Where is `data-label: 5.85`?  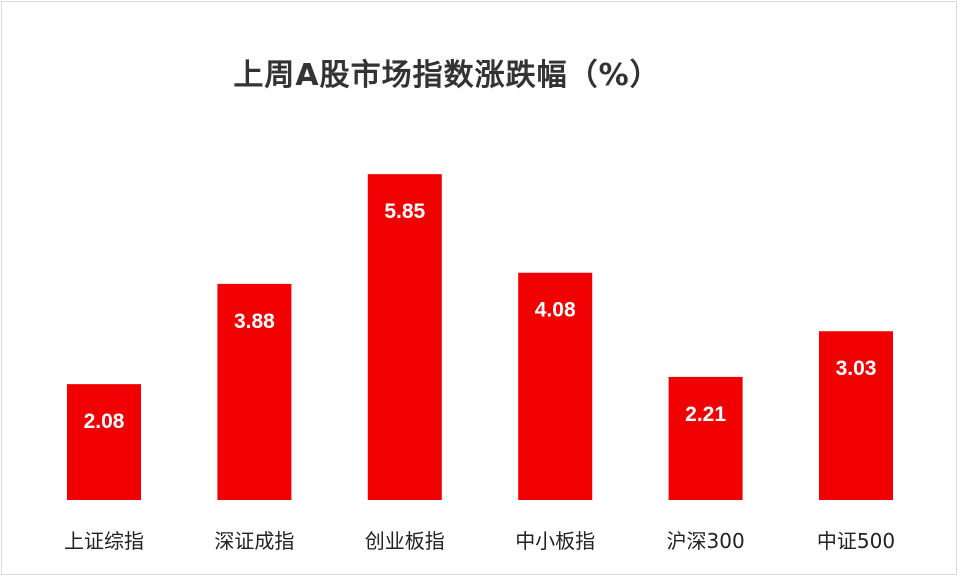 data-label: 5.85 is located at coordinates (404, 211).